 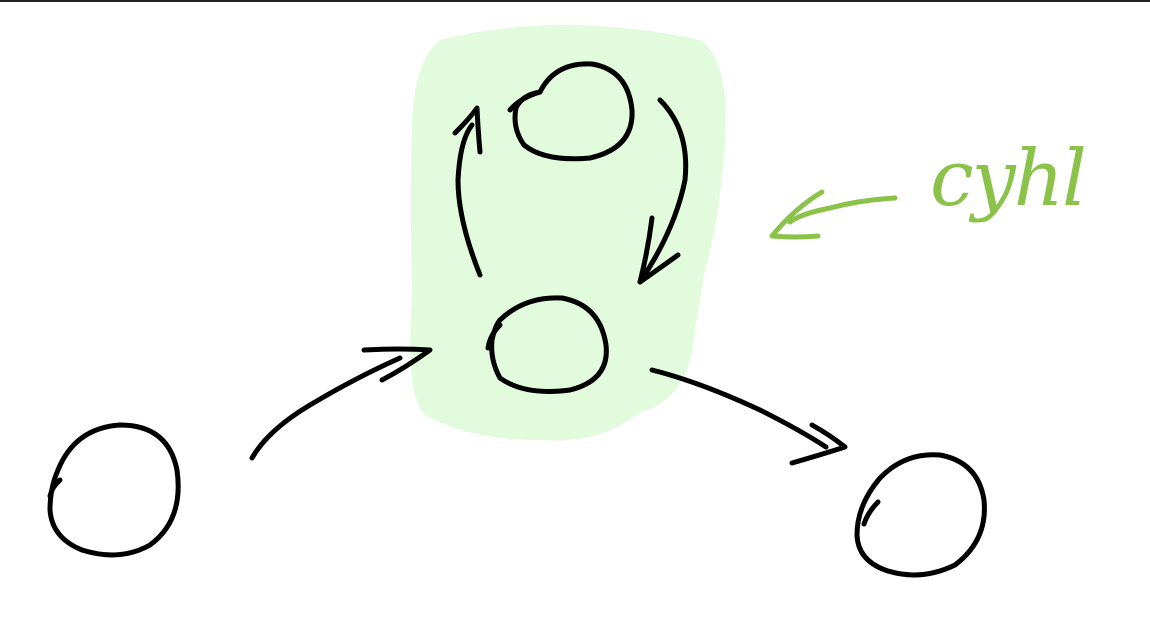 What do you see at coordinates (397, 364) in the screenshot?
I see `edge-left-to-middle-head` at bounding box center [397, 364].